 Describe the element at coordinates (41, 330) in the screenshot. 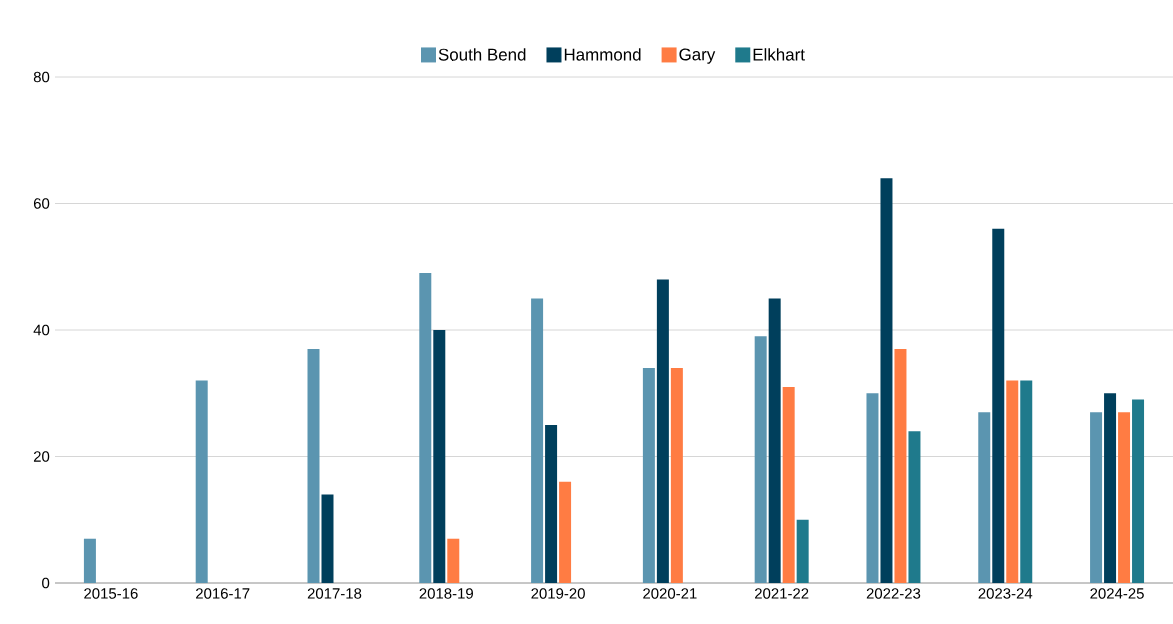

I see `y-tick-label: 40` at that location.